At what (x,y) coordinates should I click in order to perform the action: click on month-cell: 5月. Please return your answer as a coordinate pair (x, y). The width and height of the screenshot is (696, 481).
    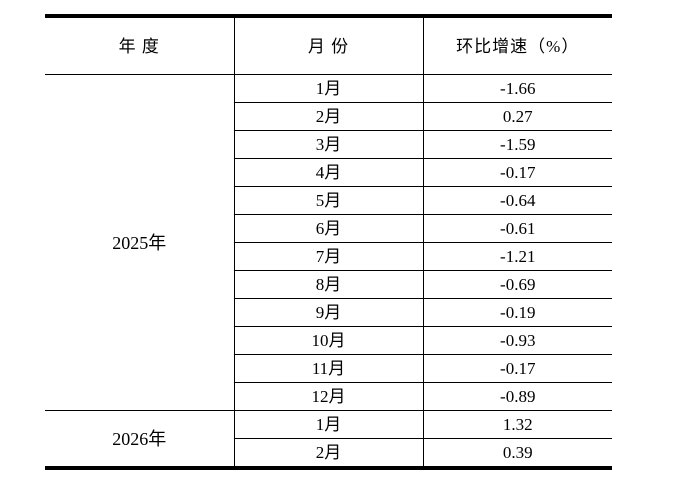
    Looking at the image, I should click on (328, 200).